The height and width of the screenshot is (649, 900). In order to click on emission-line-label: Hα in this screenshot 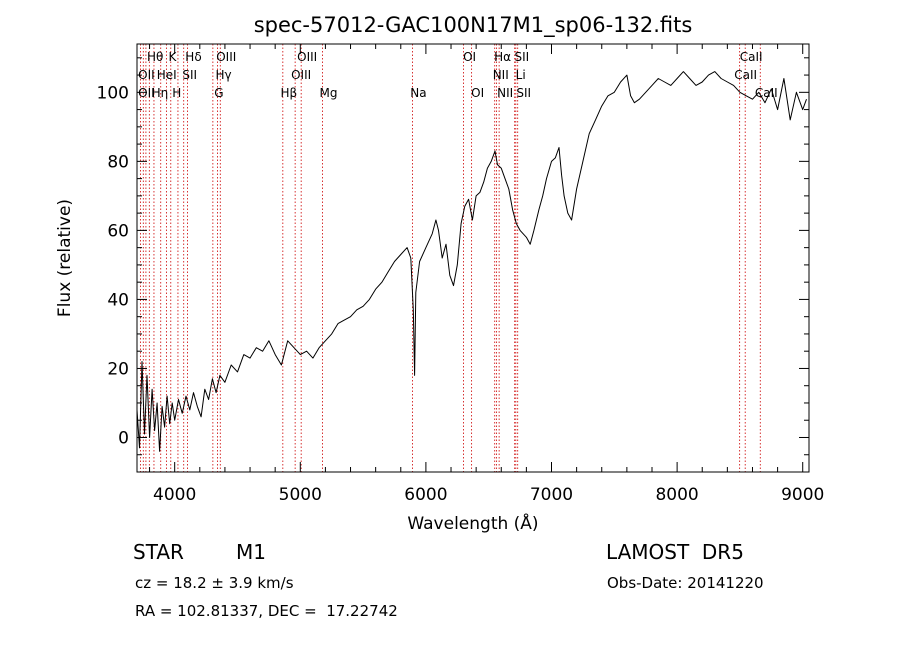, I will do `click(502, 57)`.